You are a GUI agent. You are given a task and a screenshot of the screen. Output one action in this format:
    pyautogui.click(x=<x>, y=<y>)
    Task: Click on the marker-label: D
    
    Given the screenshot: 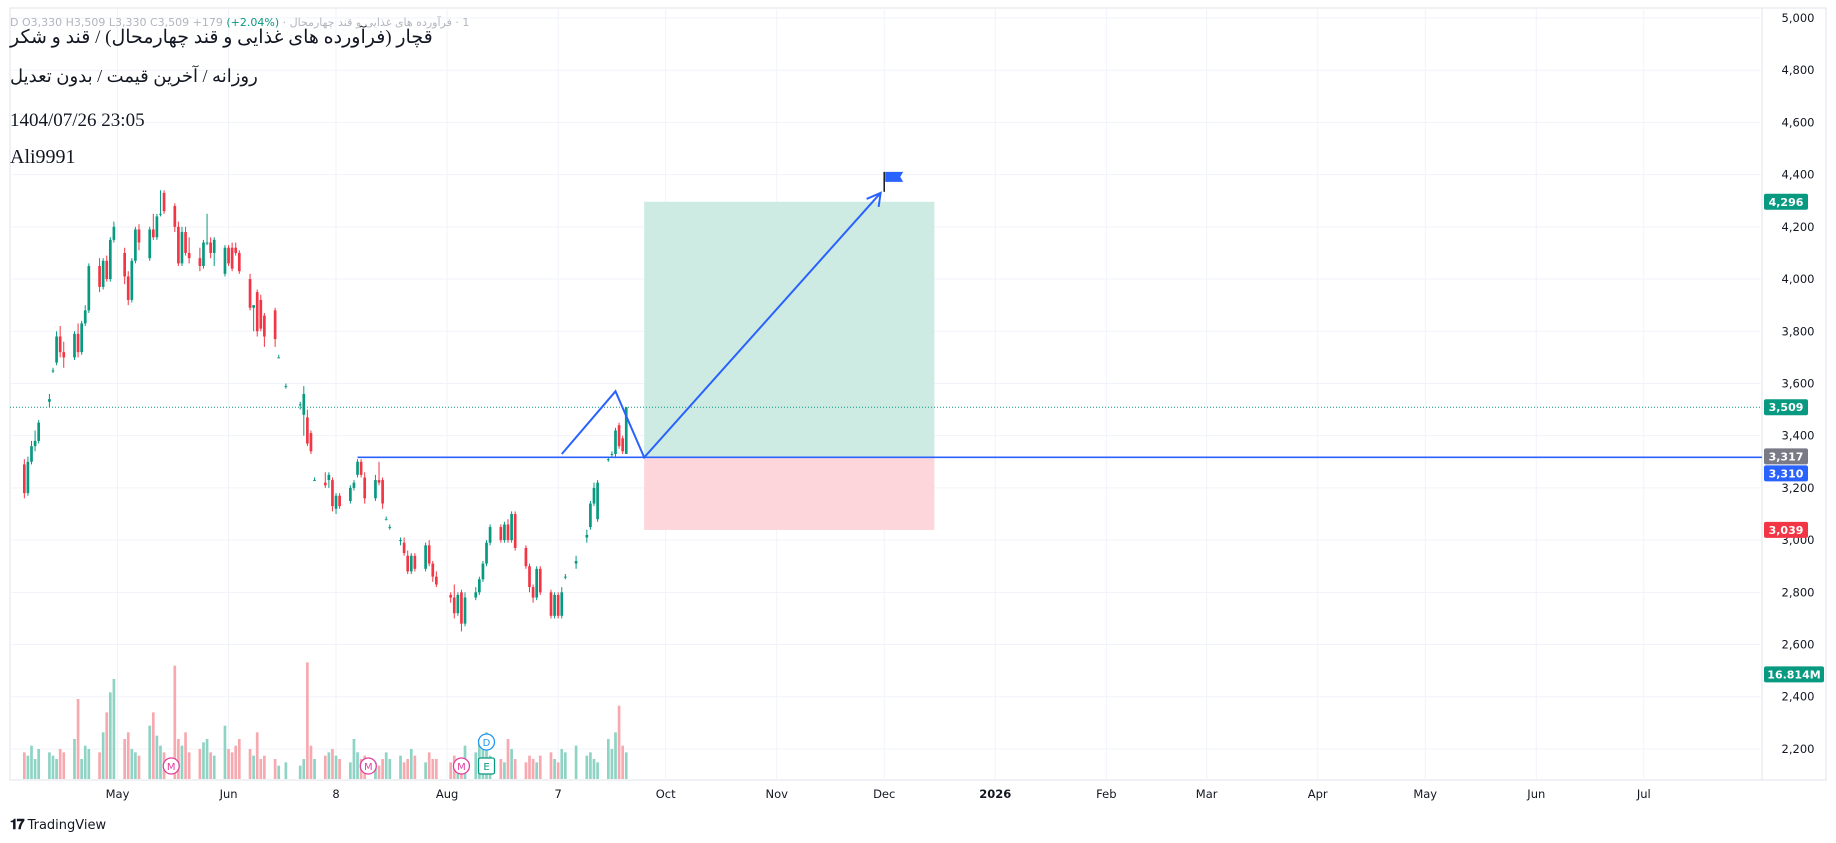 What is the action you would take?
    pyautogui.click(x=487, y=743)
    